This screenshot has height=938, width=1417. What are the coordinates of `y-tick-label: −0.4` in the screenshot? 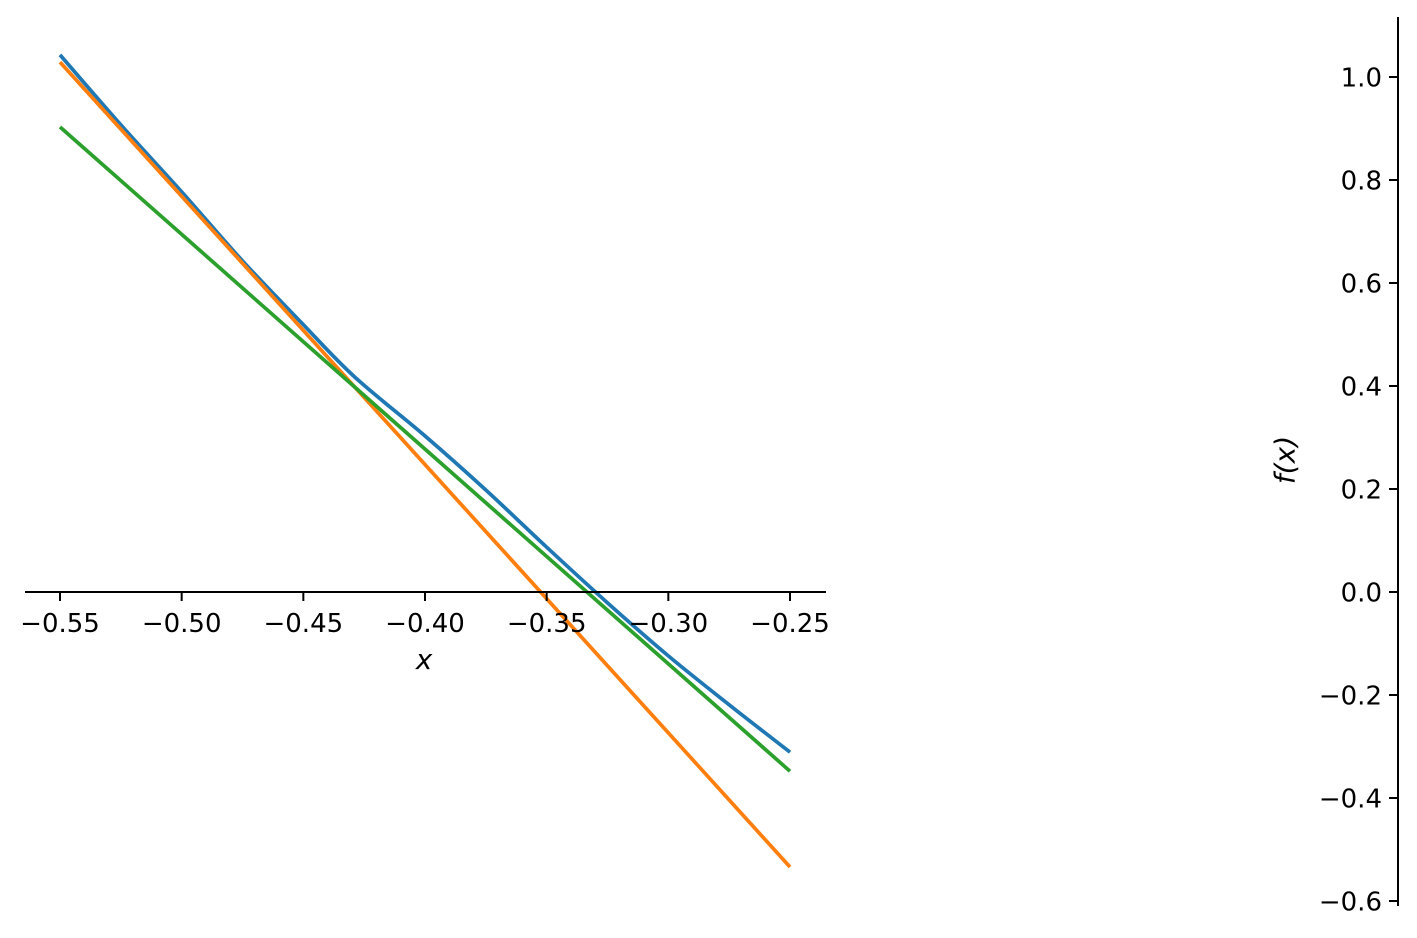 It's located at (1350, 800).